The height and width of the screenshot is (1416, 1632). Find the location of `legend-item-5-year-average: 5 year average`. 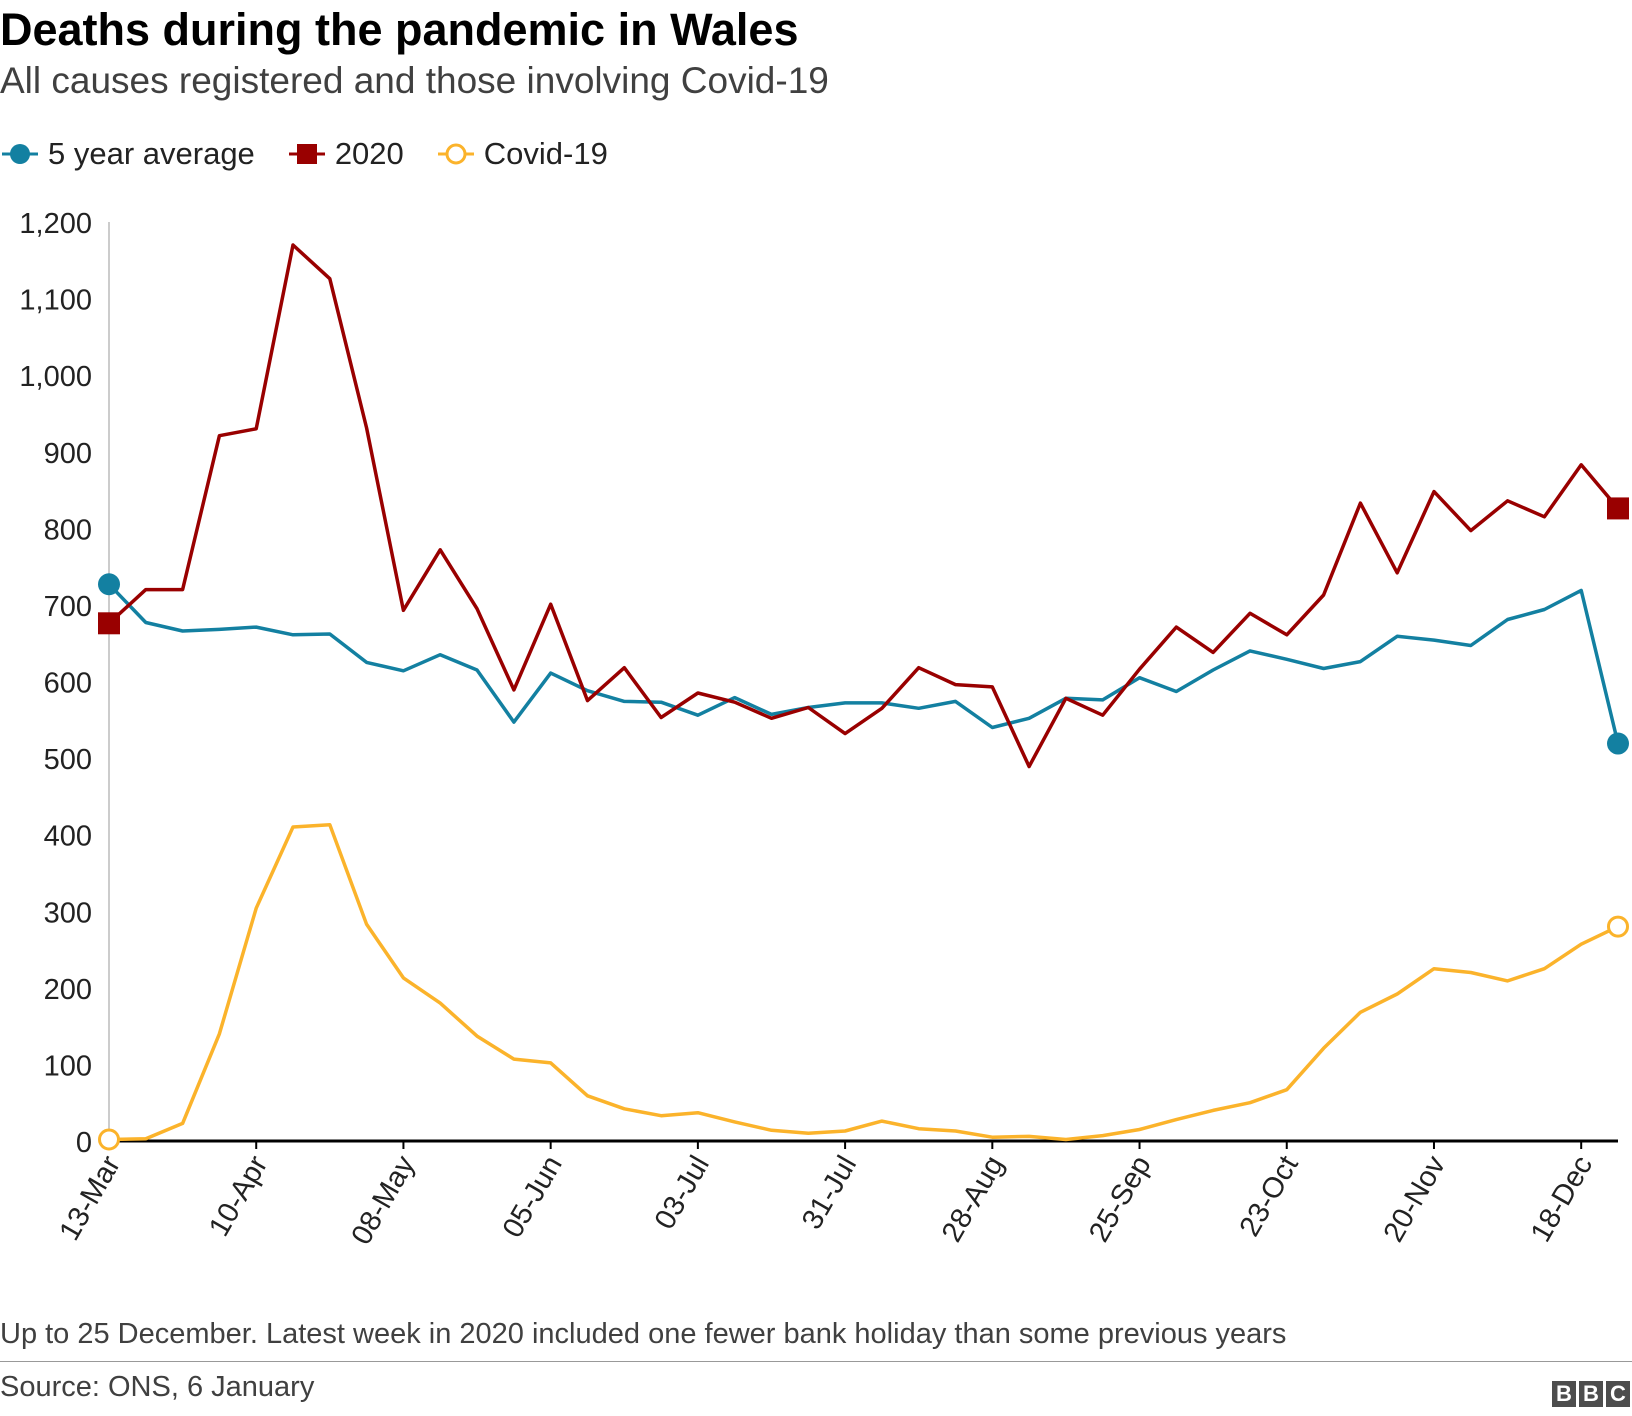

legend-item-5-year-average: 5 year average is located at coordinates (127, 154).